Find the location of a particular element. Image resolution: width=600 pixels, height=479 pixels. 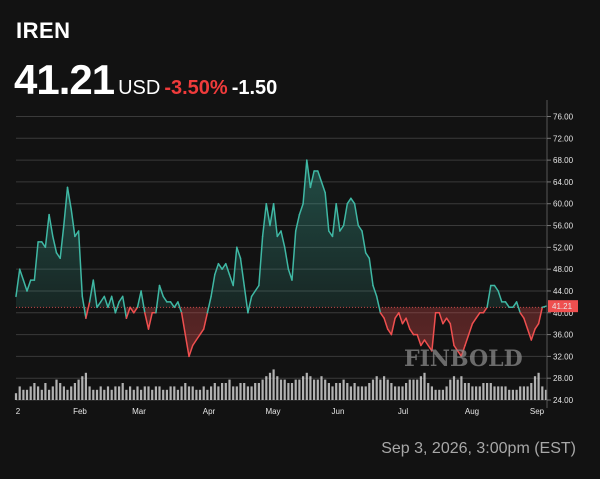

change-absolute: -1.50 is located at coordinates (254, 88).